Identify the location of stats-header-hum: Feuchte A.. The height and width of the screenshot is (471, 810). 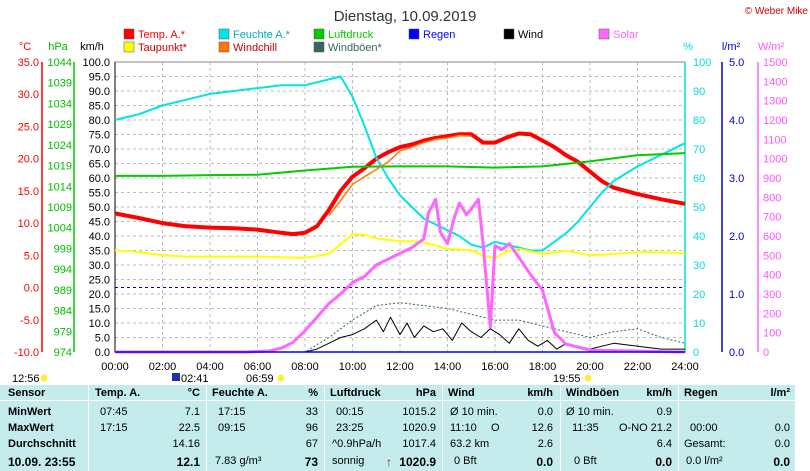
(240, 393).